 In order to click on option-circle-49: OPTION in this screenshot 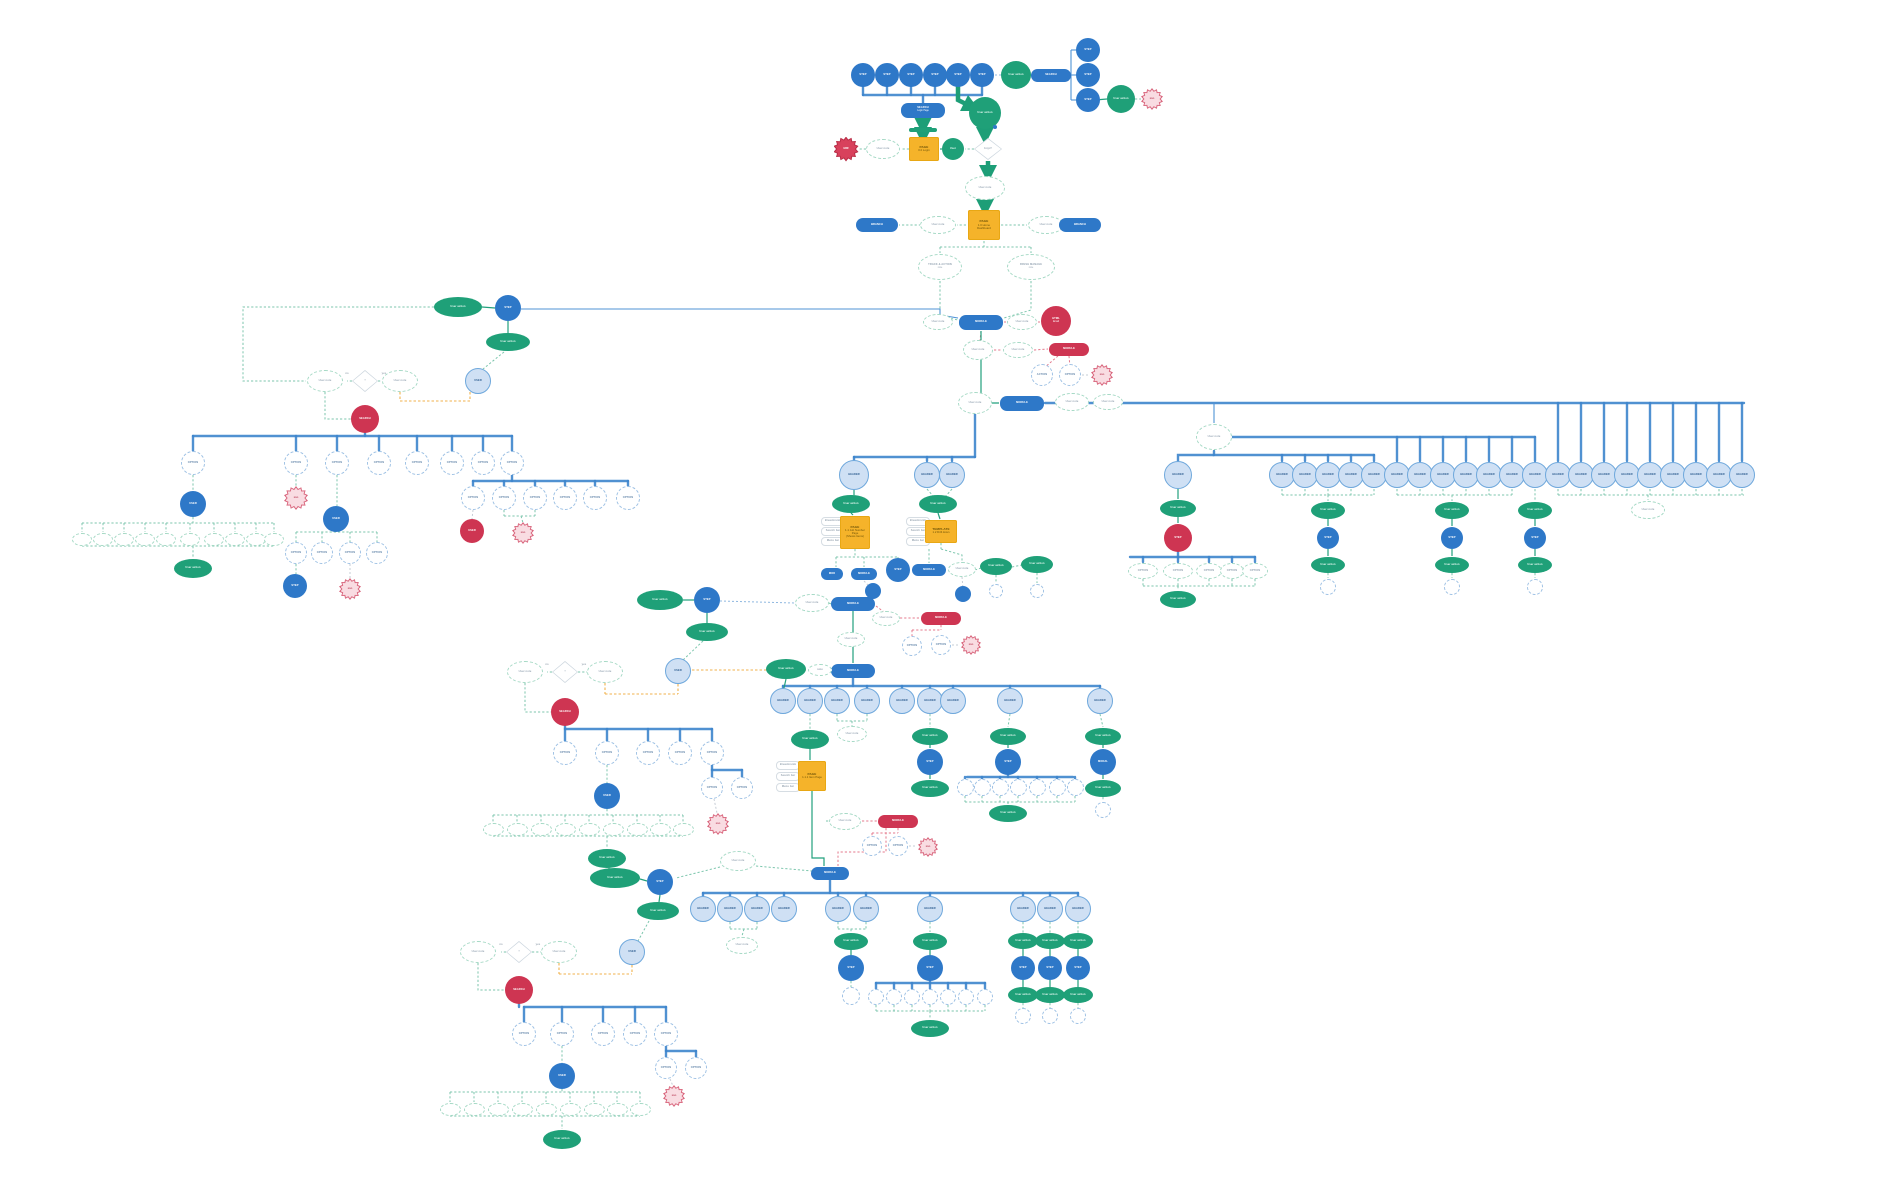, I will do `click(565, 753)`.